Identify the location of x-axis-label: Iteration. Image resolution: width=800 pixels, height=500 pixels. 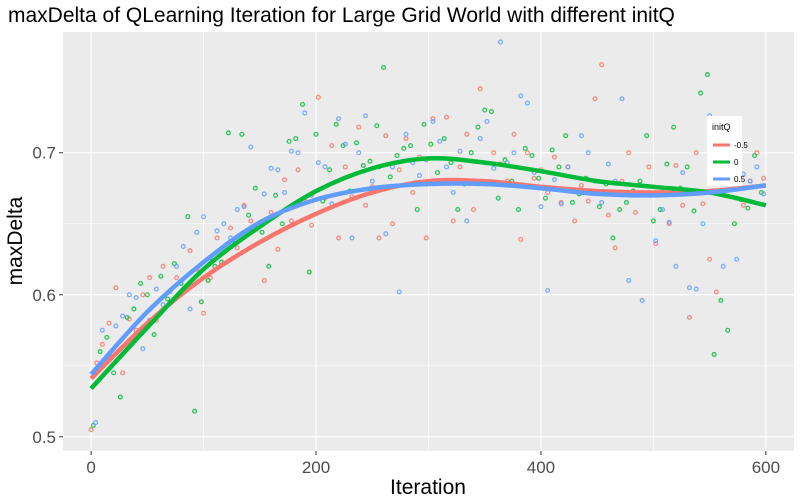
(428, 487).